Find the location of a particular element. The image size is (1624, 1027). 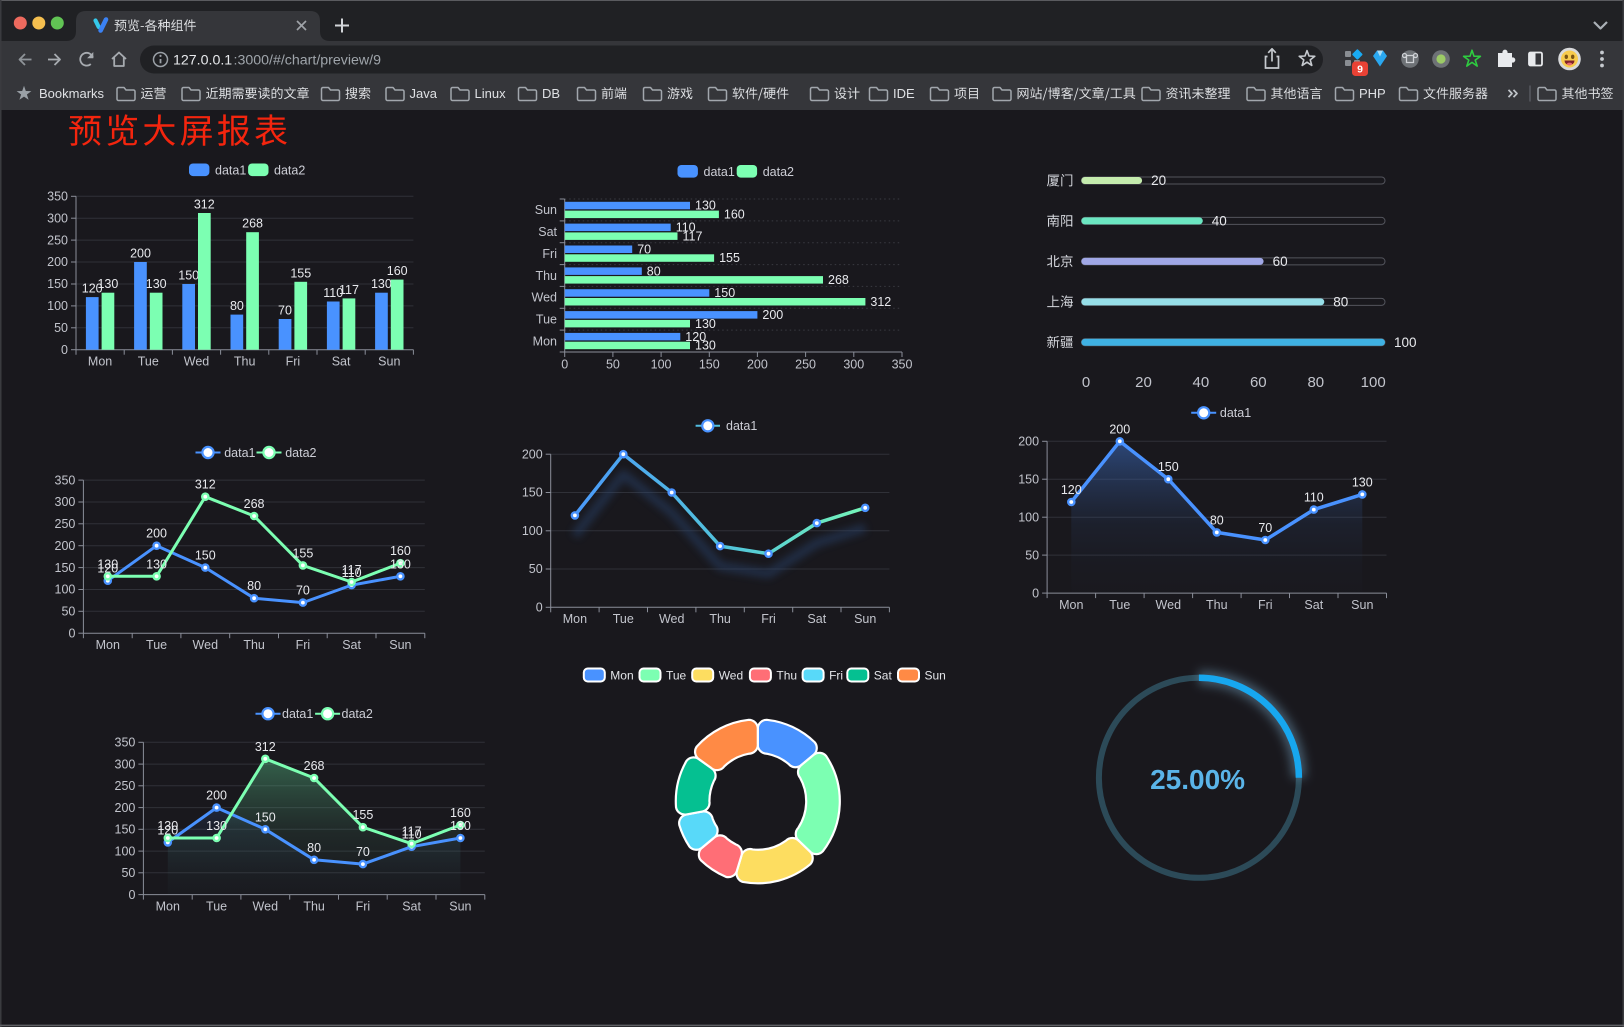

svg-text: 20 is located at coordinates (1143, 382).